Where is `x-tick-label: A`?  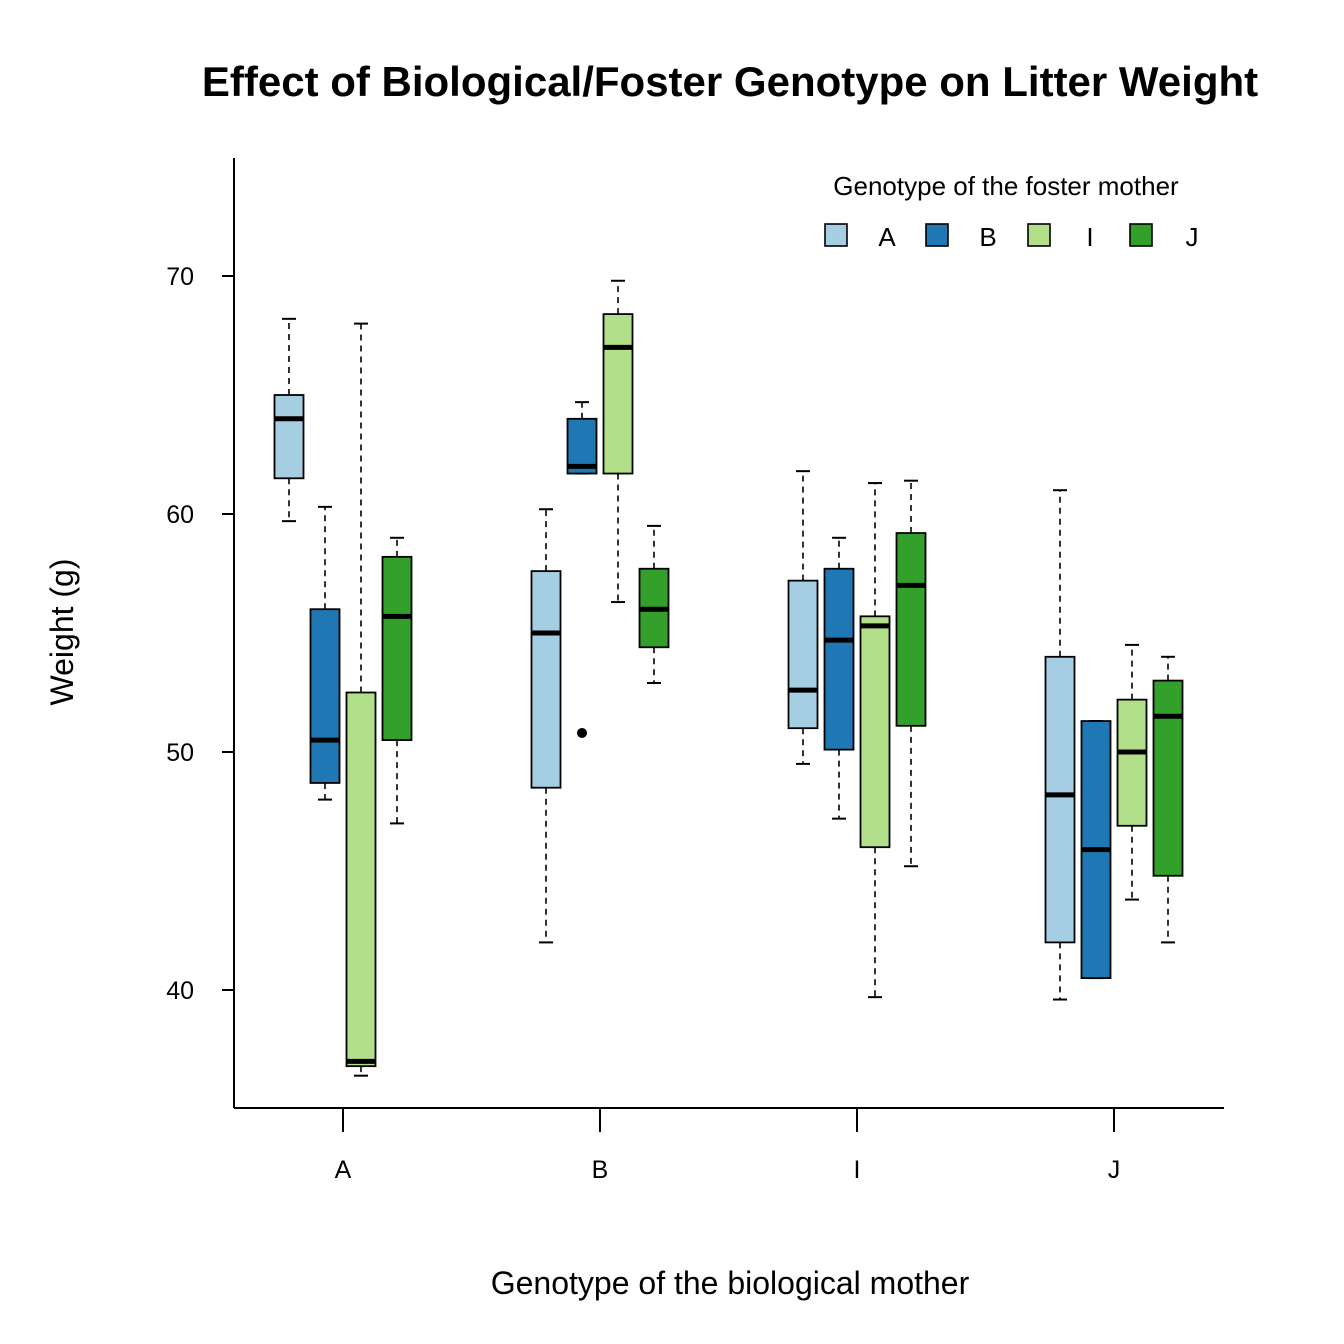
x-tick-label: A is located at coordinates (343, 1170).